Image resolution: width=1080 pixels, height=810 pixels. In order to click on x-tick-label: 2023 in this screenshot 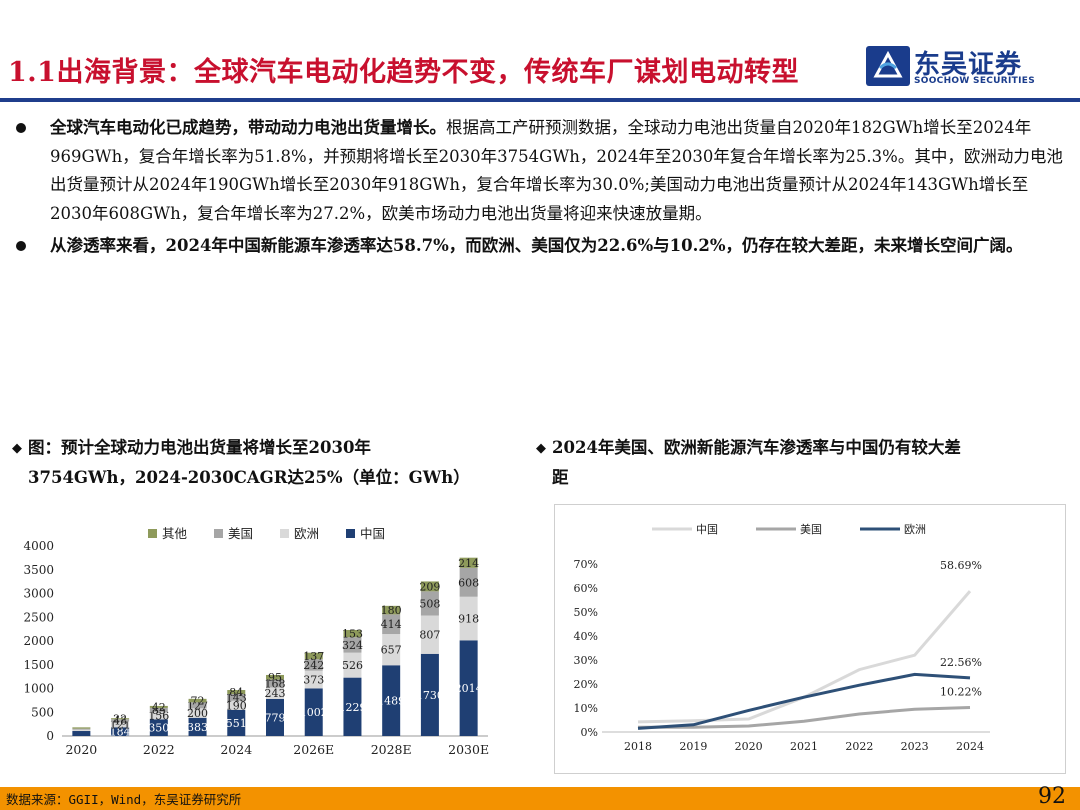, I will do `click(915, 746)`.